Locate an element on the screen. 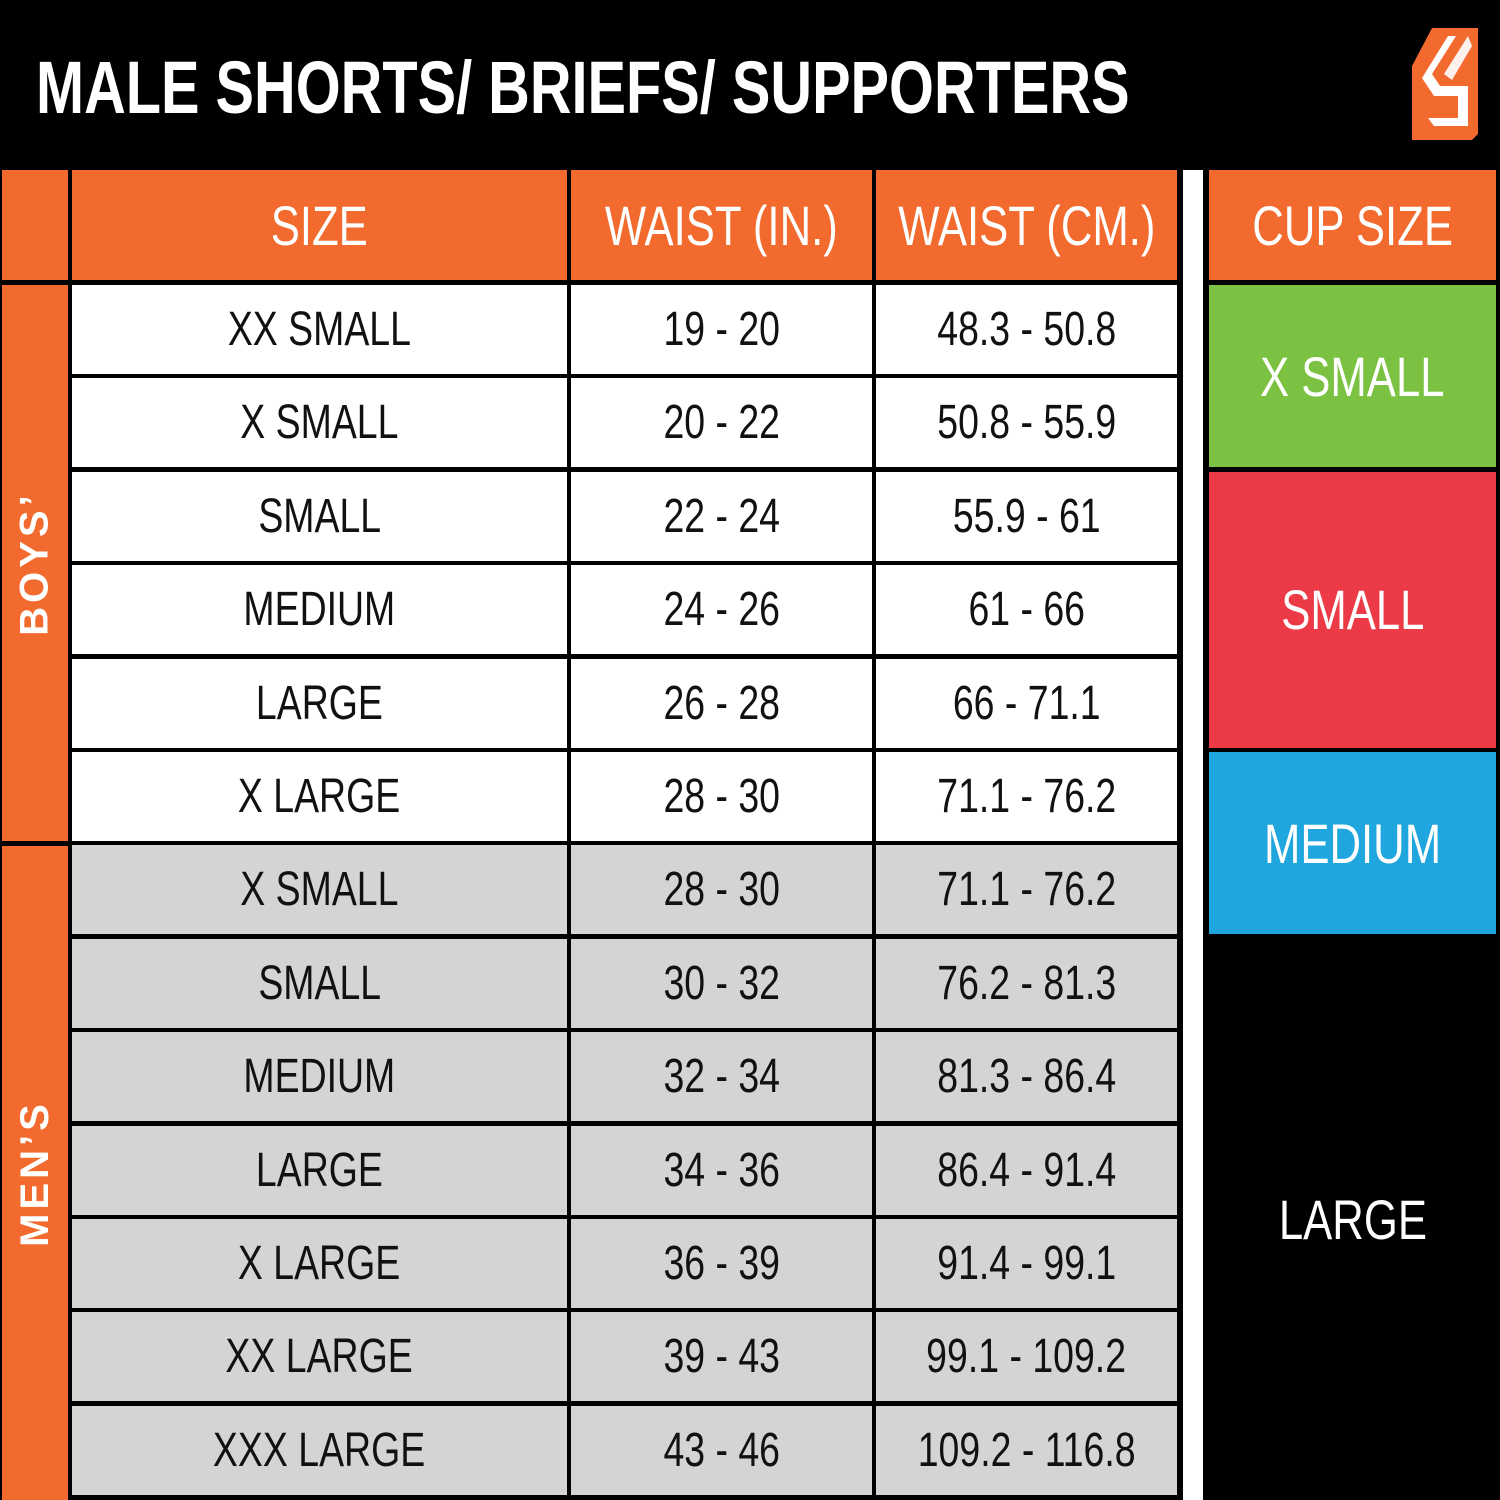 The width and height of the screenshot is (1500, 1500). boys-label: BOYS’ is located at coordinates (34, 563).